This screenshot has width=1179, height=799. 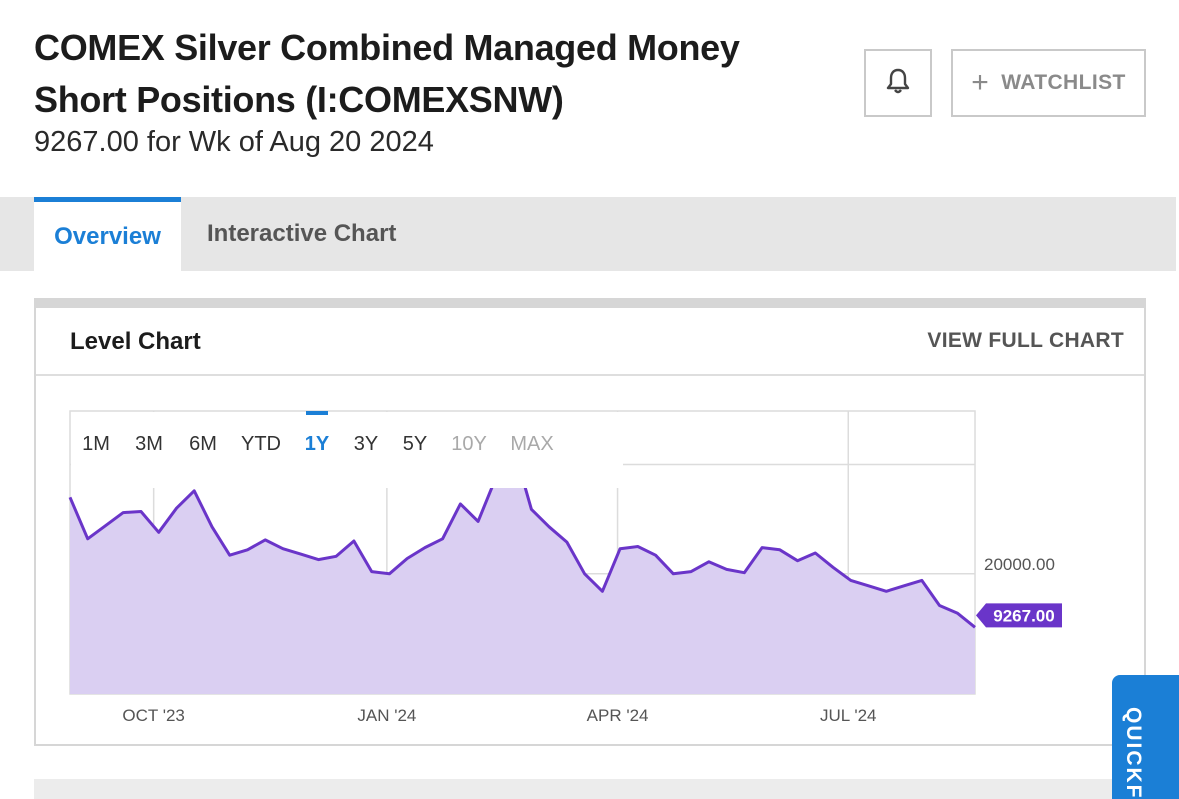 I want to click on range-button-5y: 5Y, so click(x=415, y=444).